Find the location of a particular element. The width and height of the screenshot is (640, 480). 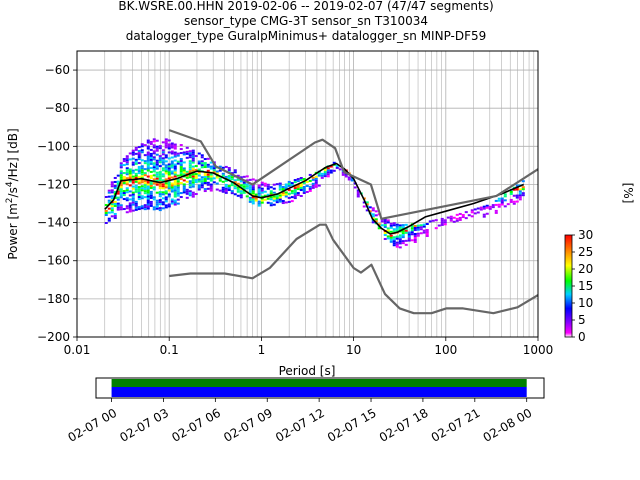

colorbar-tick-label: 30 is located at coordinates (585, 235).